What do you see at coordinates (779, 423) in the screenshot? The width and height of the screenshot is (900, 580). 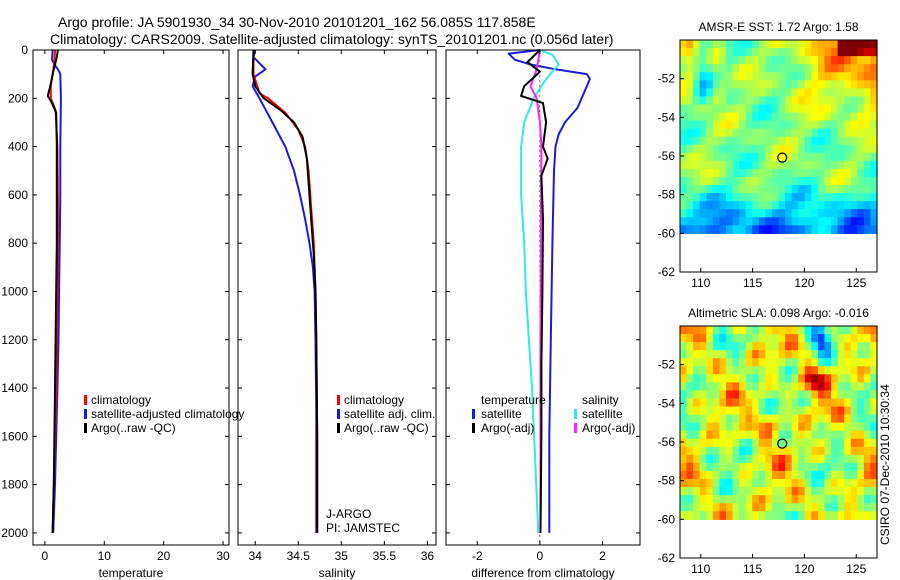 I see `sla_map-heatmap-cells` at bounding box center [779, 423].